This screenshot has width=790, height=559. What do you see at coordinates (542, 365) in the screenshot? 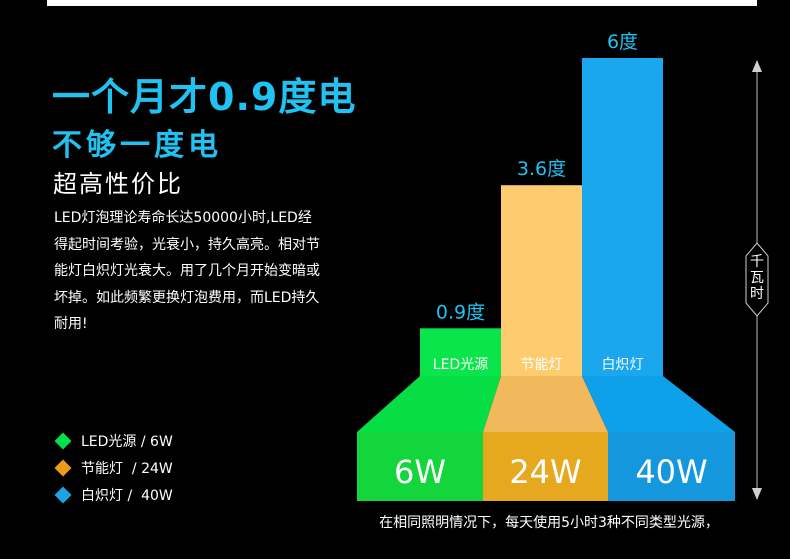
I see `category-label-1: 节能灯` at bounding box center [542, 365].